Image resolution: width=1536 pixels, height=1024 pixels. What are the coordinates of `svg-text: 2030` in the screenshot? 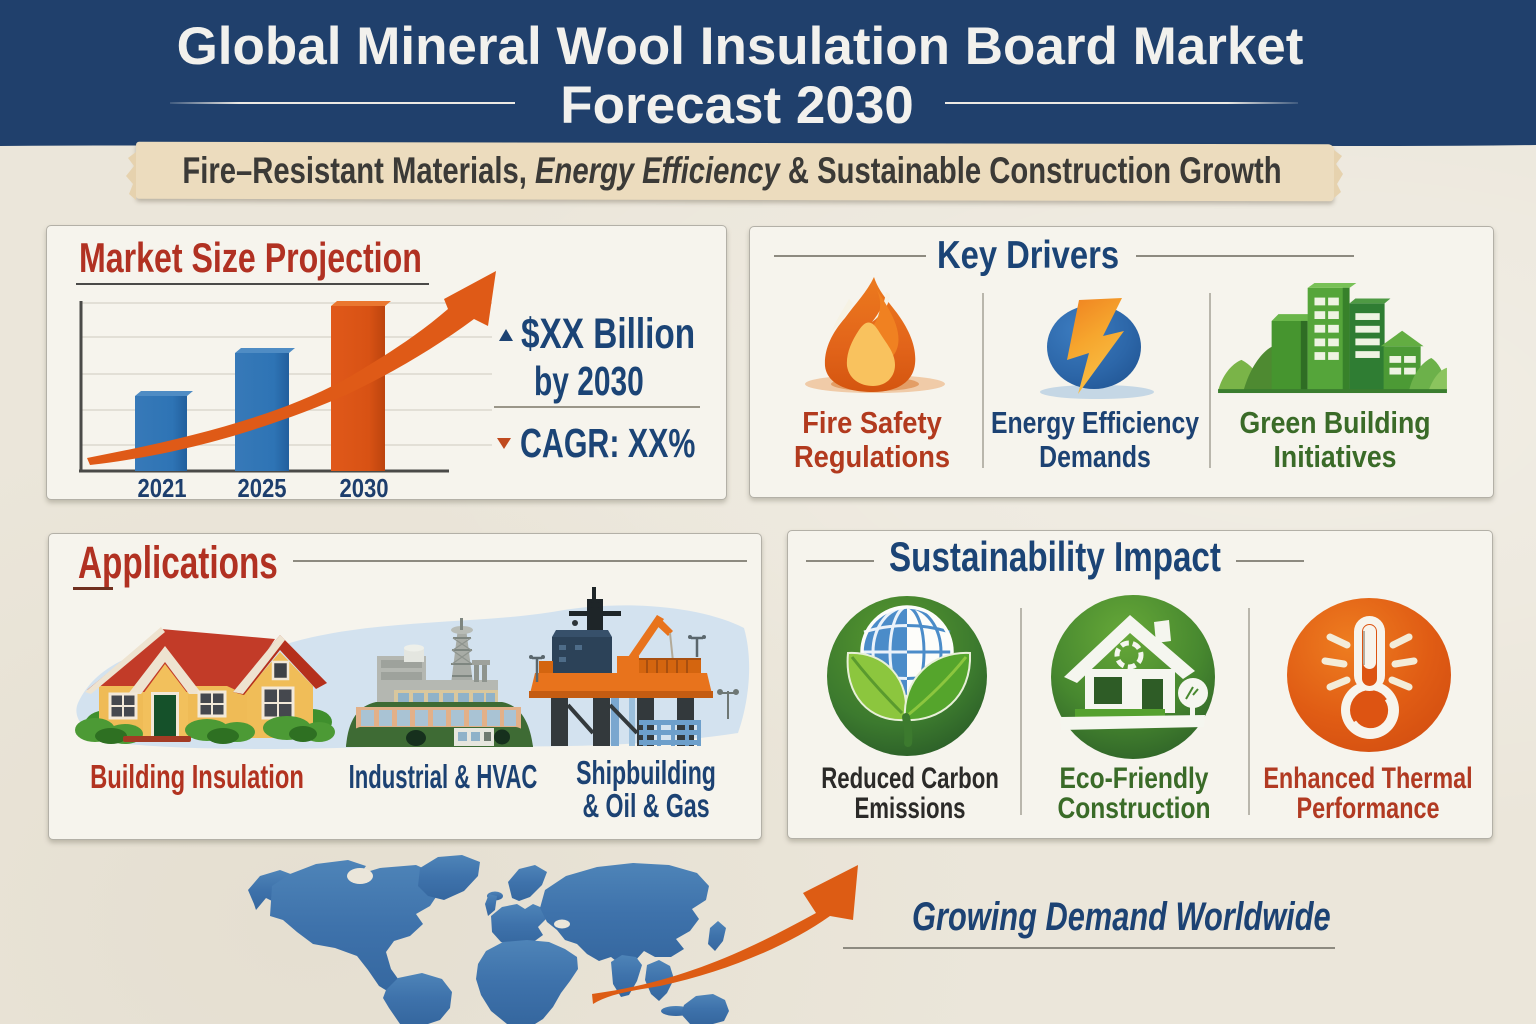 It's located at (363, 487).